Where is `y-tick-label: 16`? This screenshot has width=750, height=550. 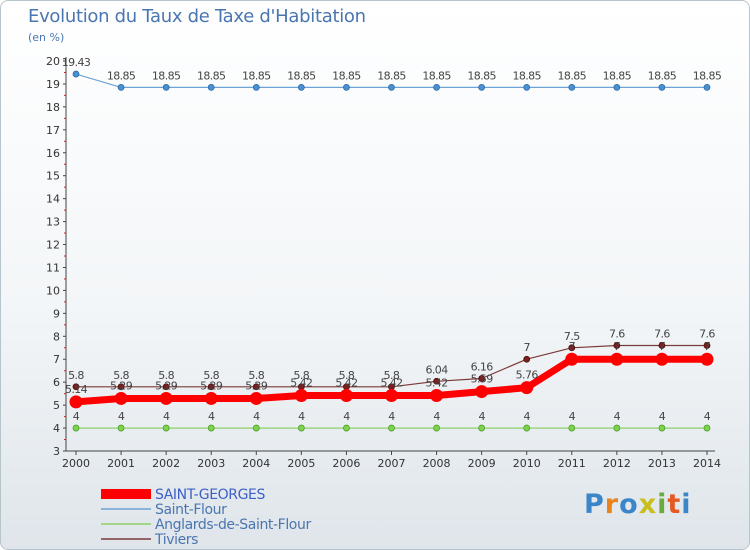 y-tick-label: 16 is located at coordinates (53, 153).